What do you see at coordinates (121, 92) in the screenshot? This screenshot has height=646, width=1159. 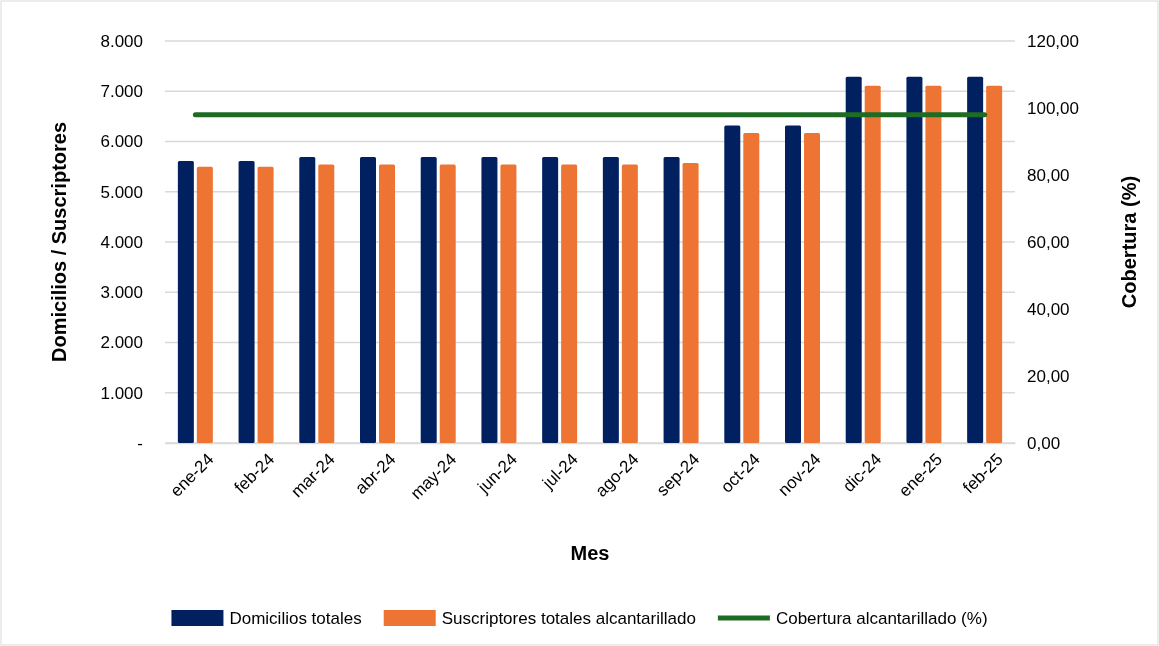 I see `y-tick-label: 7.000` at bounding box center [121, 92].